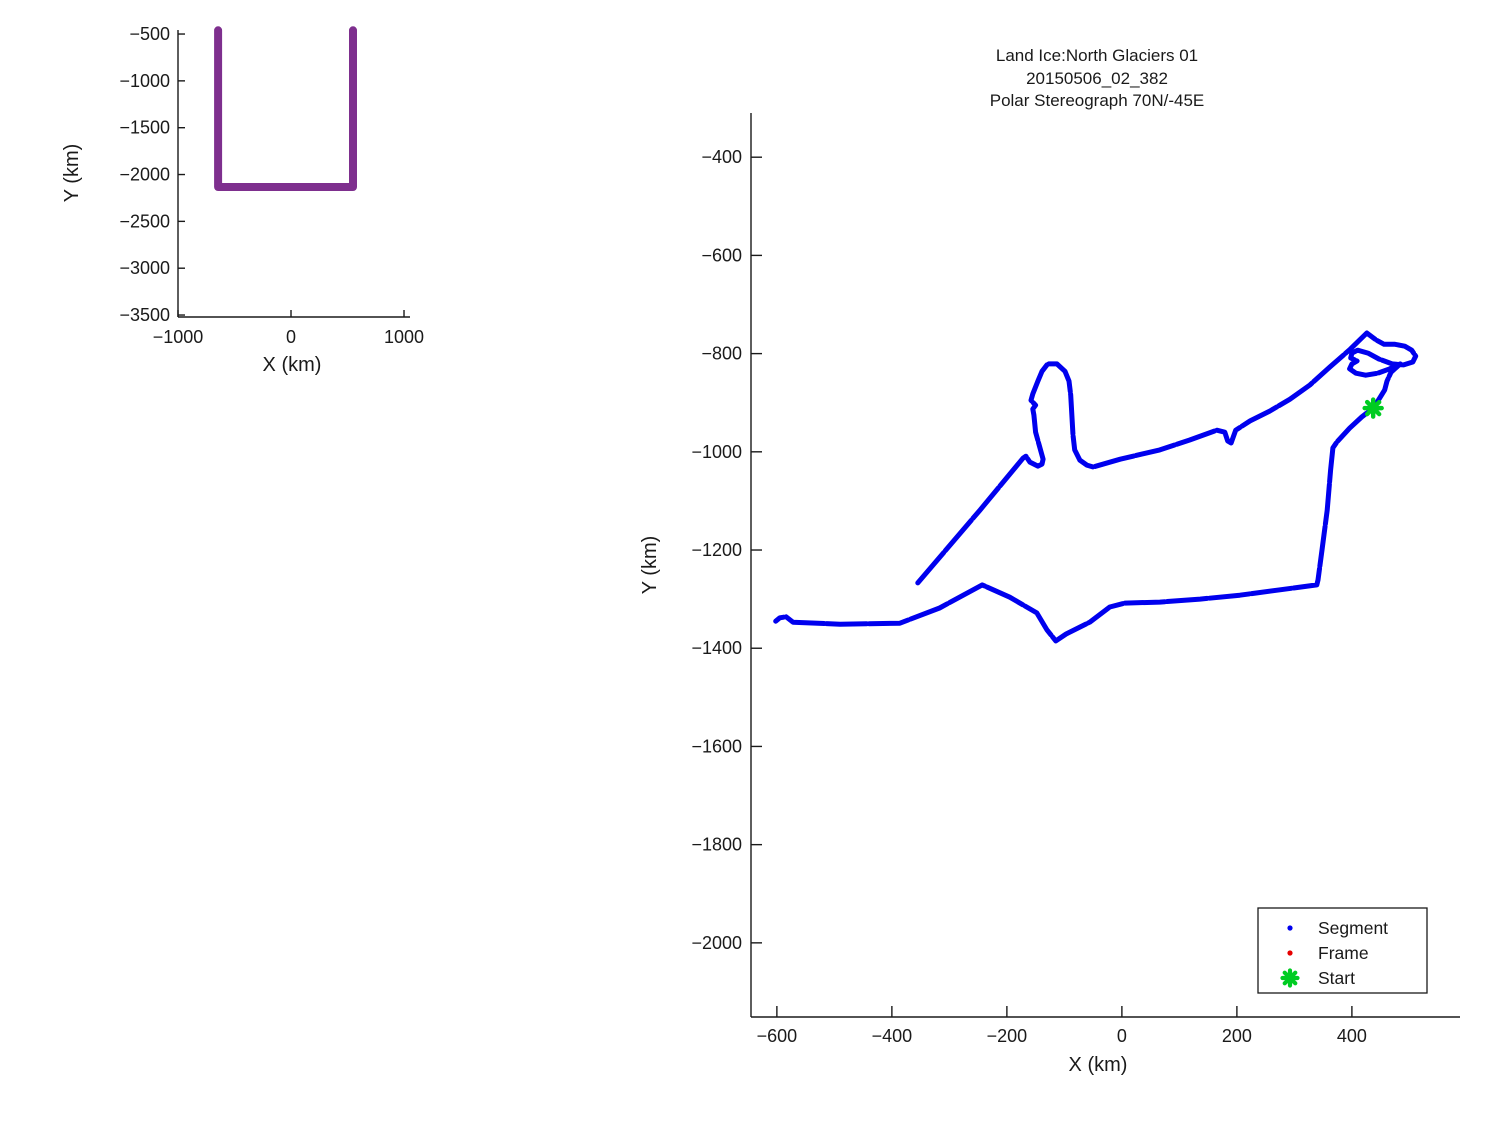 This screenshot has width=1500, height=1125. Describe the element at coordinates (716, 943) in the screenshot. I see `main-y-tick-label: −2000` at that location.